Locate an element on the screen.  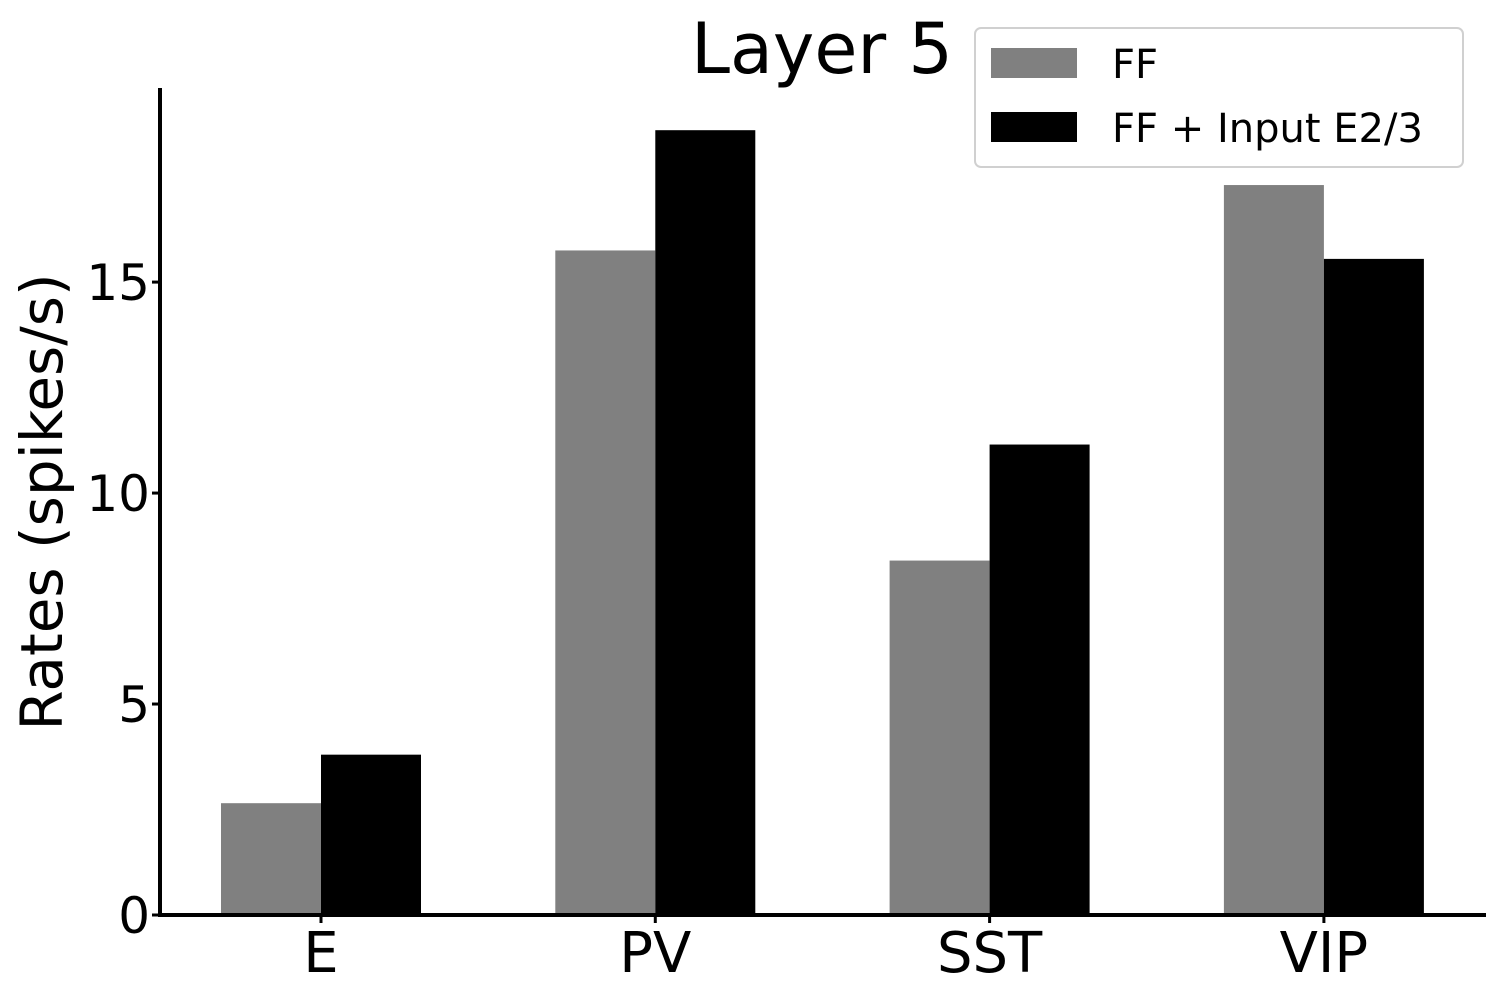
y-tick-label: 15 is located at coordinates (118, 283).